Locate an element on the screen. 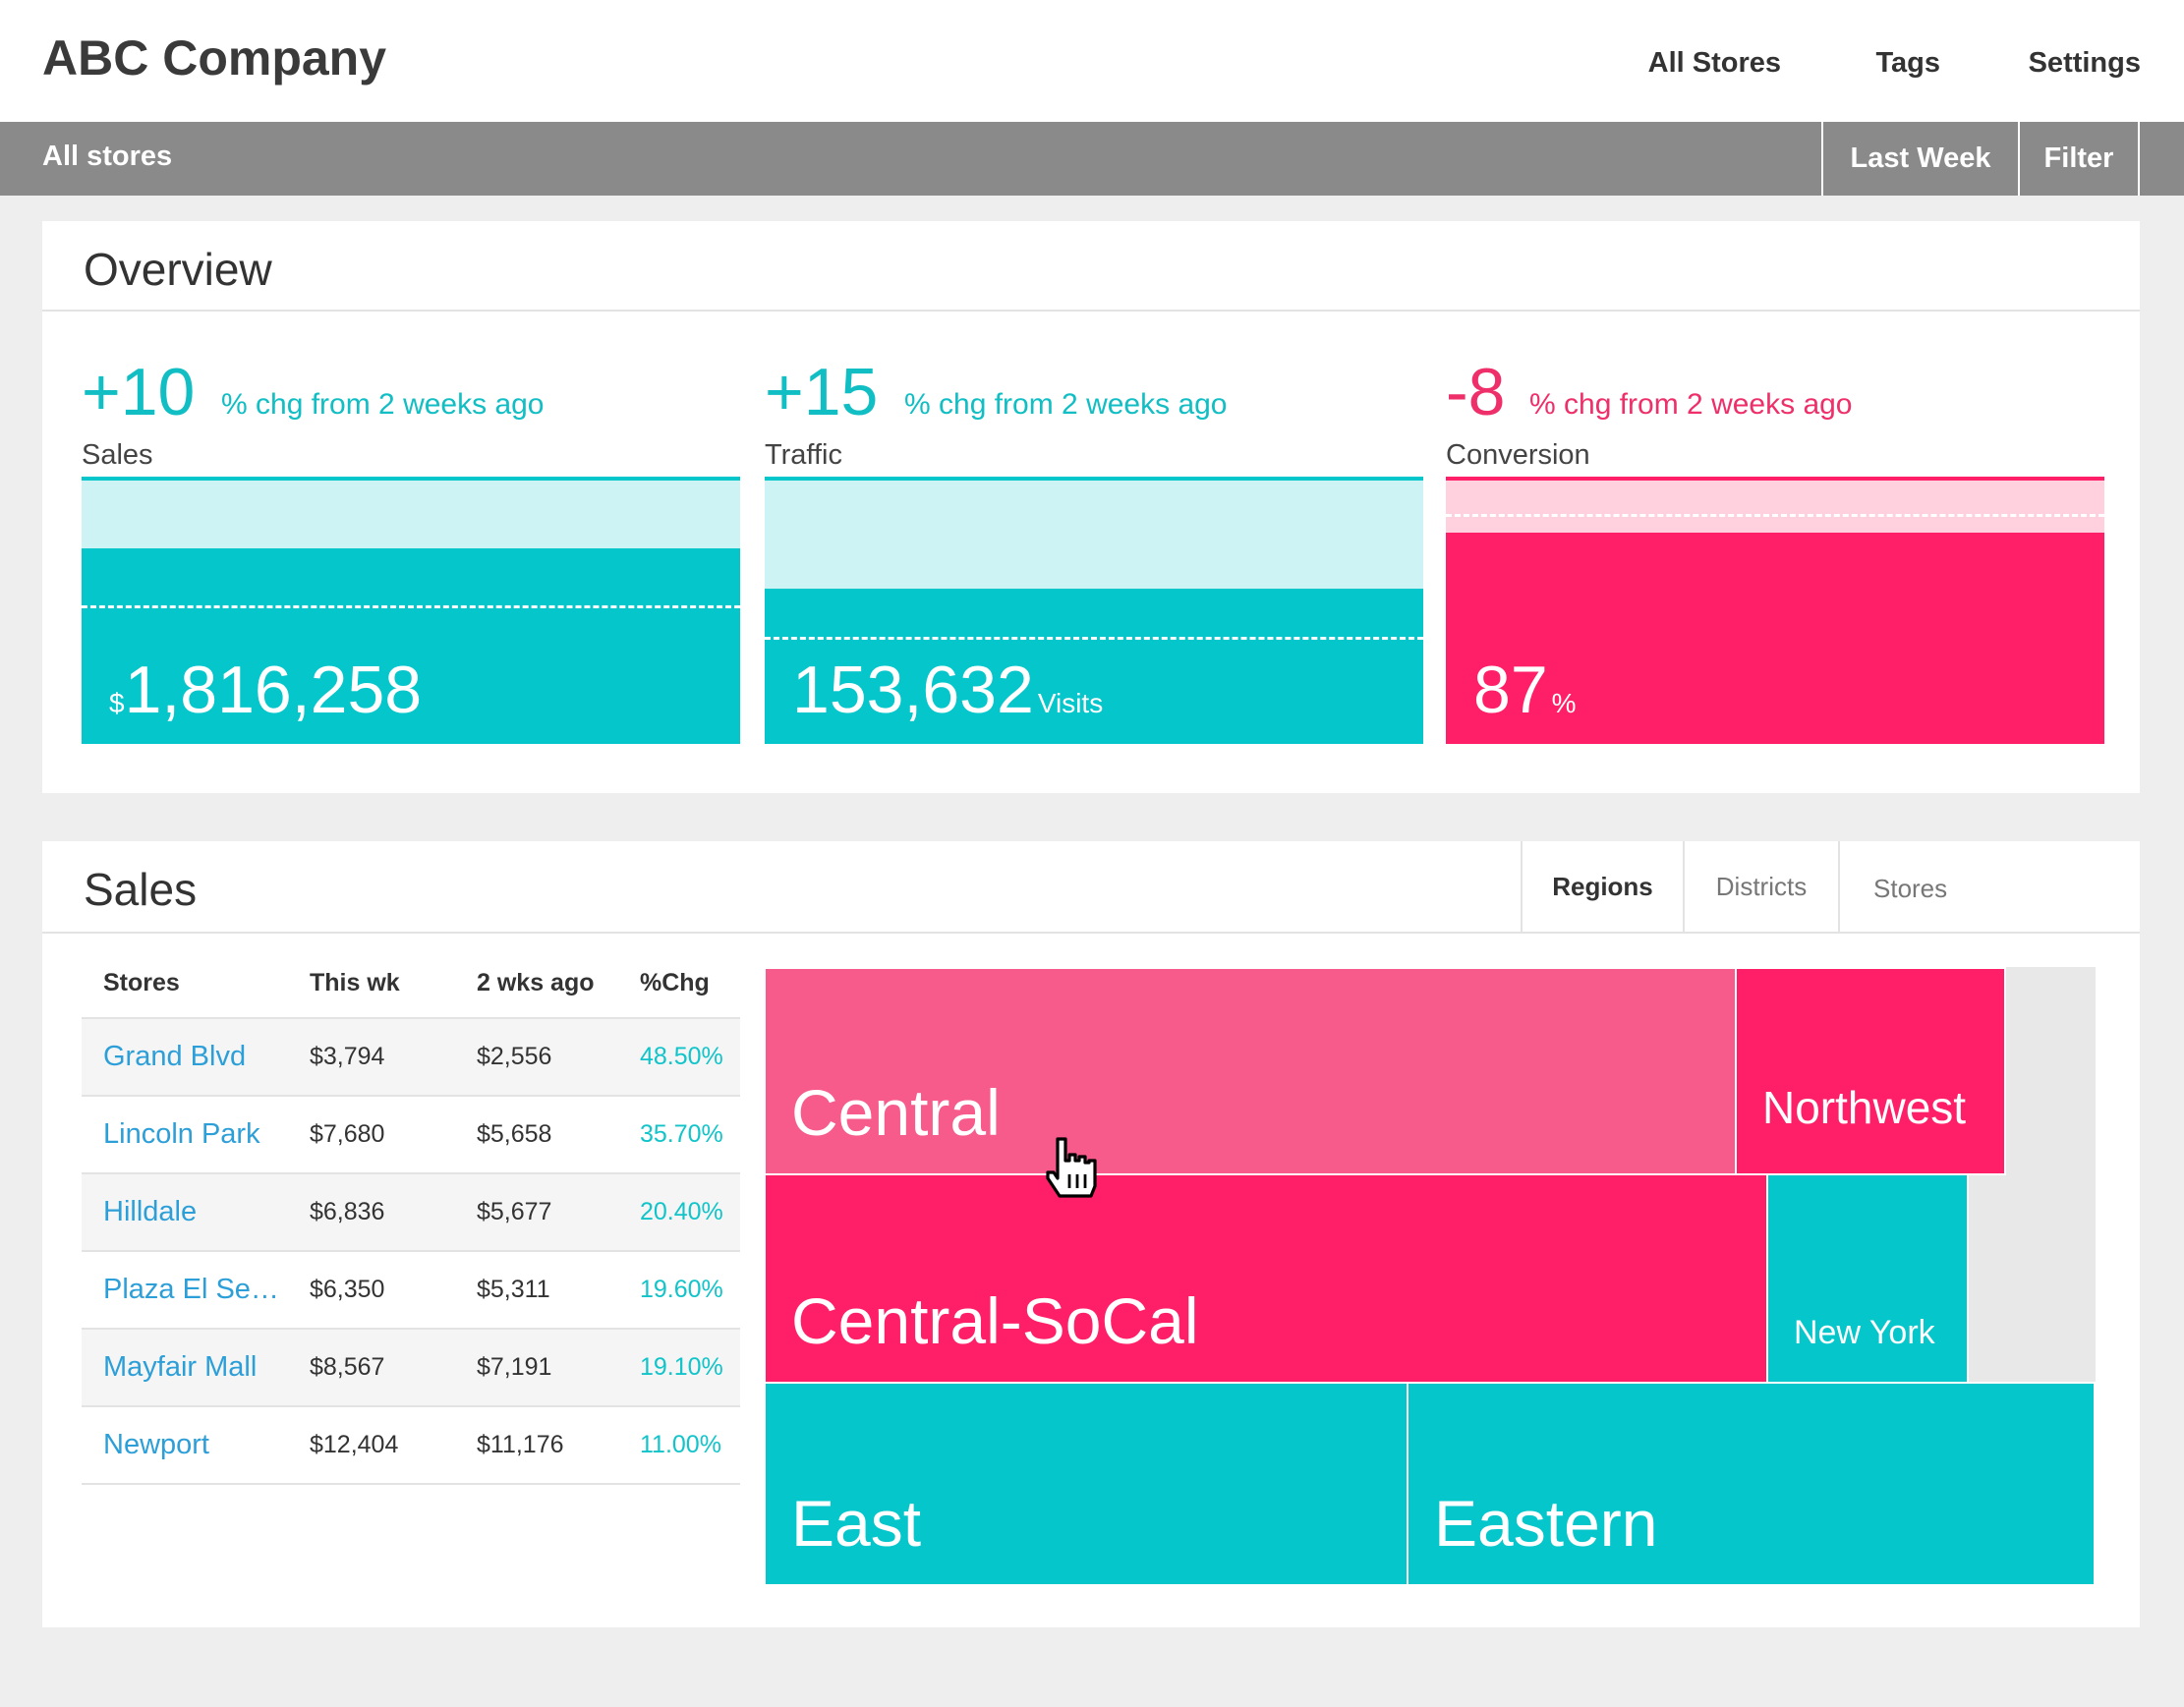 The height and width of the screenshot is (1707, 2184). nav-settings: Settings is located at coordinates (2084, 63).